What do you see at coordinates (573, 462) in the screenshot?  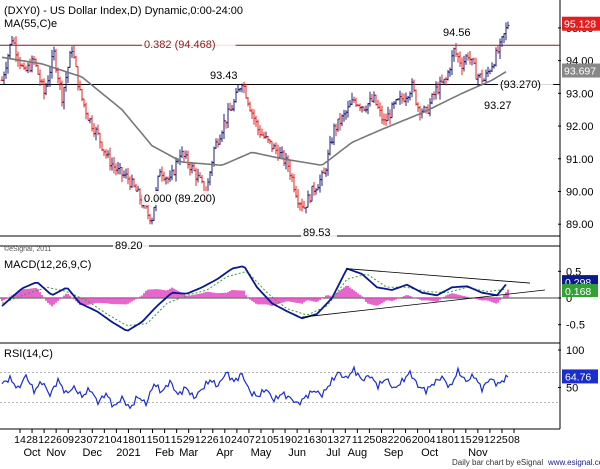 I see `footer-brand: www.esignal.com` at bounding box center [573, 462].